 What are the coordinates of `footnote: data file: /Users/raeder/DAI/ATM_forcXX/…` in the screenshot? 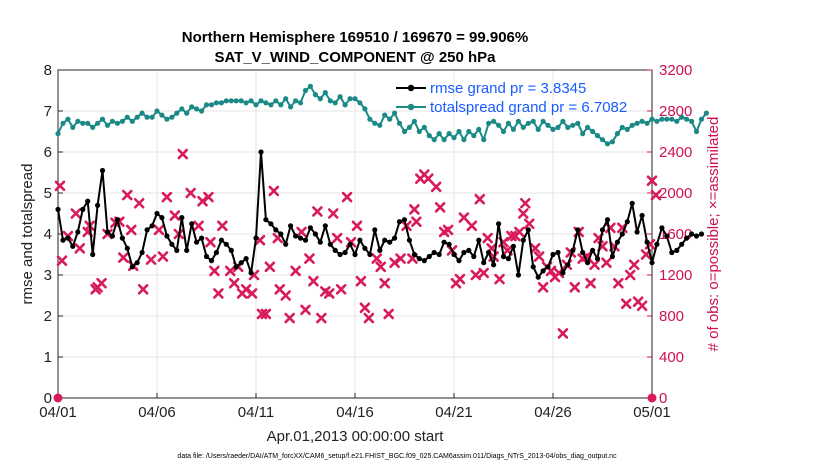 It's located at (397, 456).